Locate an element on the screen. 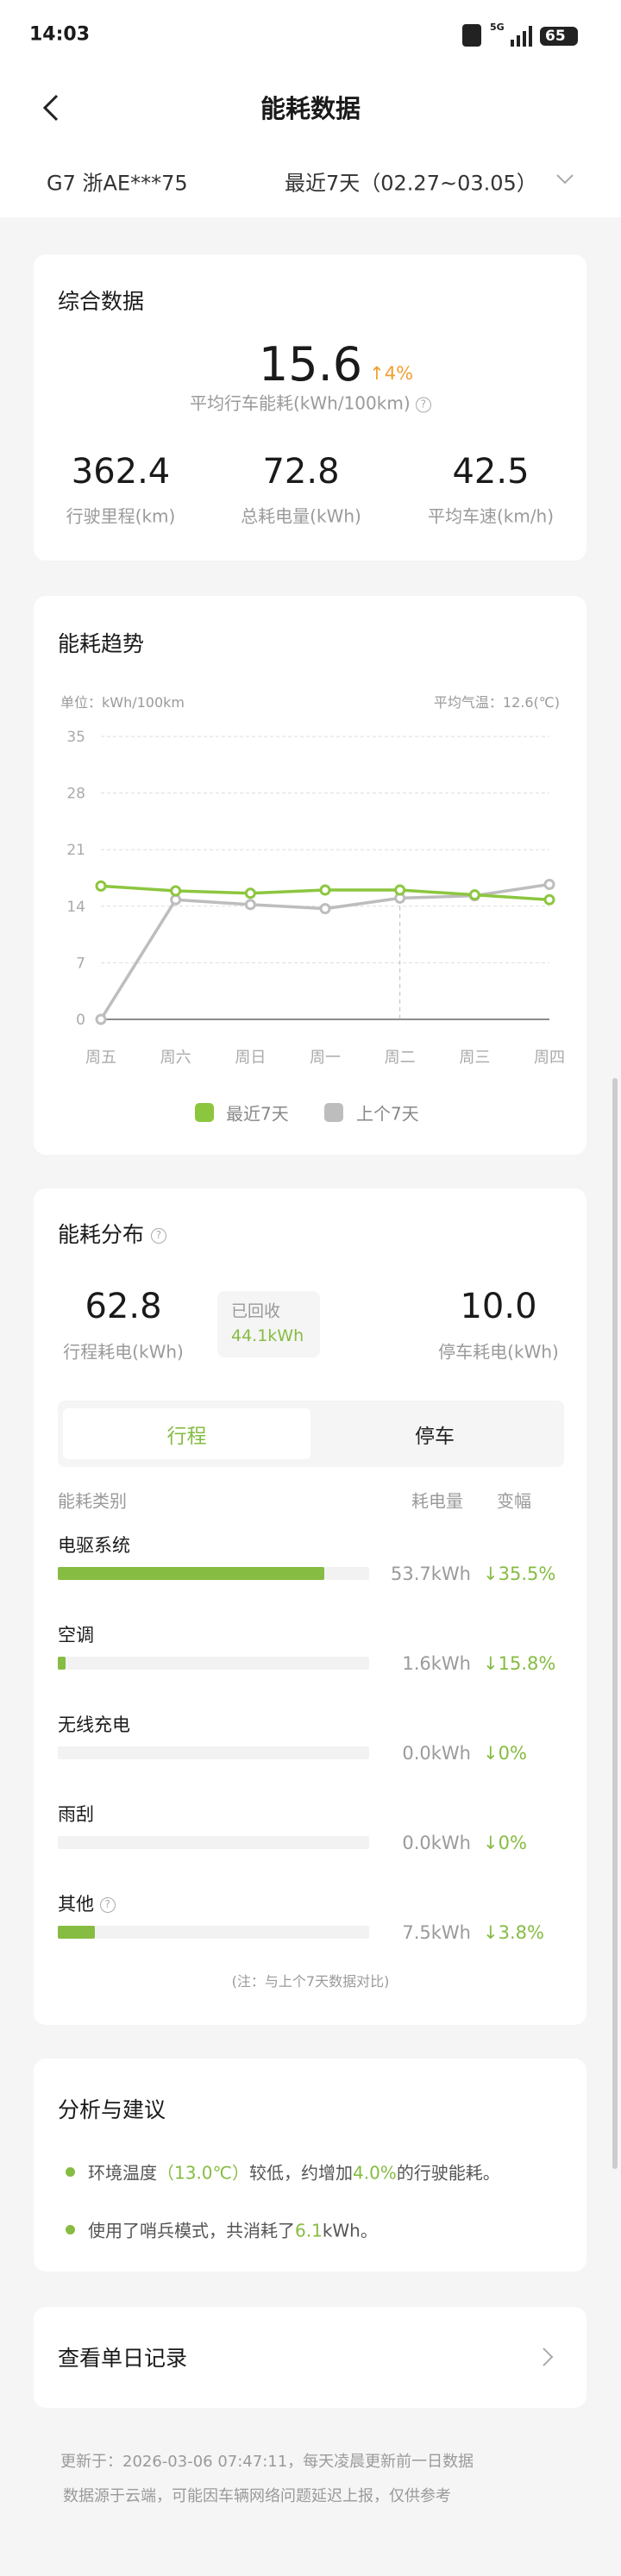  change-value: 0% is located at coordinates (512, 1753).